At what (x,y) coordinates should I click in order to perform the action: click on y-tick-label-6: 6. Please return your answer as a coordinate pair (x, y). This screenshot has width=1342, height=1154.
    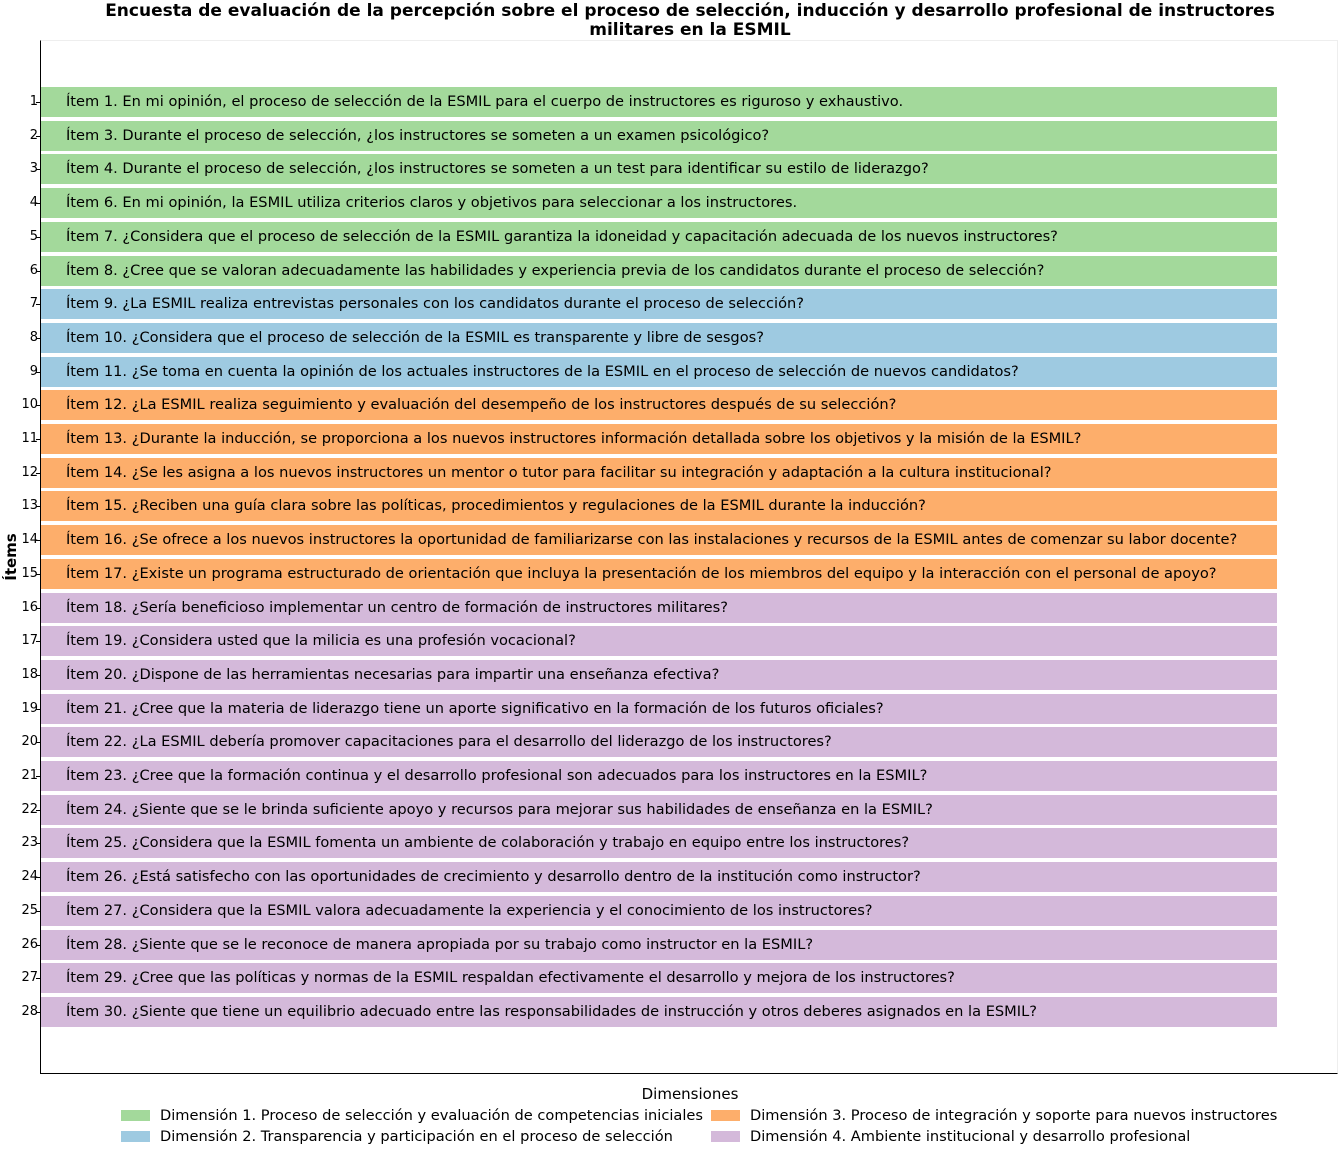
    Looking at the image, I should click on (33, 270).